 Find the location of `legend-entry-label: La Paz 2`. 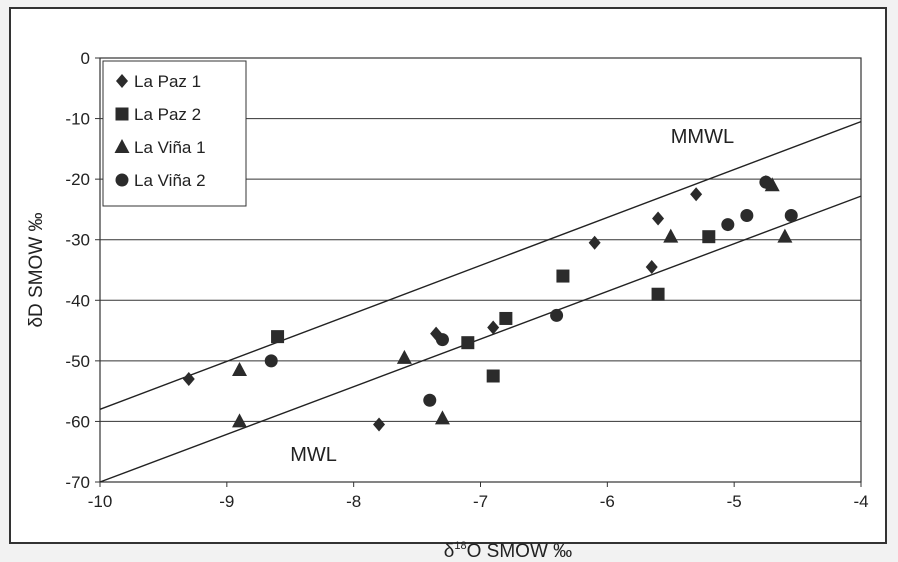

legend-entry-label: La Paz 2 is located at coordinates (167, 114).